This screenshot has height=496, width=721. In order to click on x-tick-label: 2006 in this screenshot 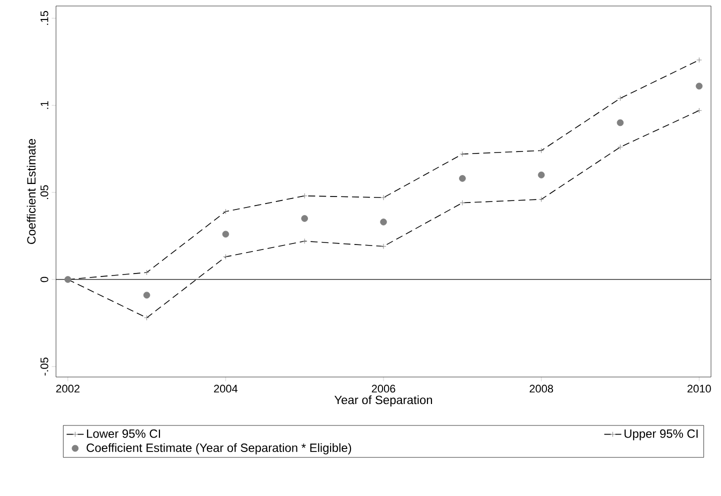, I will do `click(384, 388)`.